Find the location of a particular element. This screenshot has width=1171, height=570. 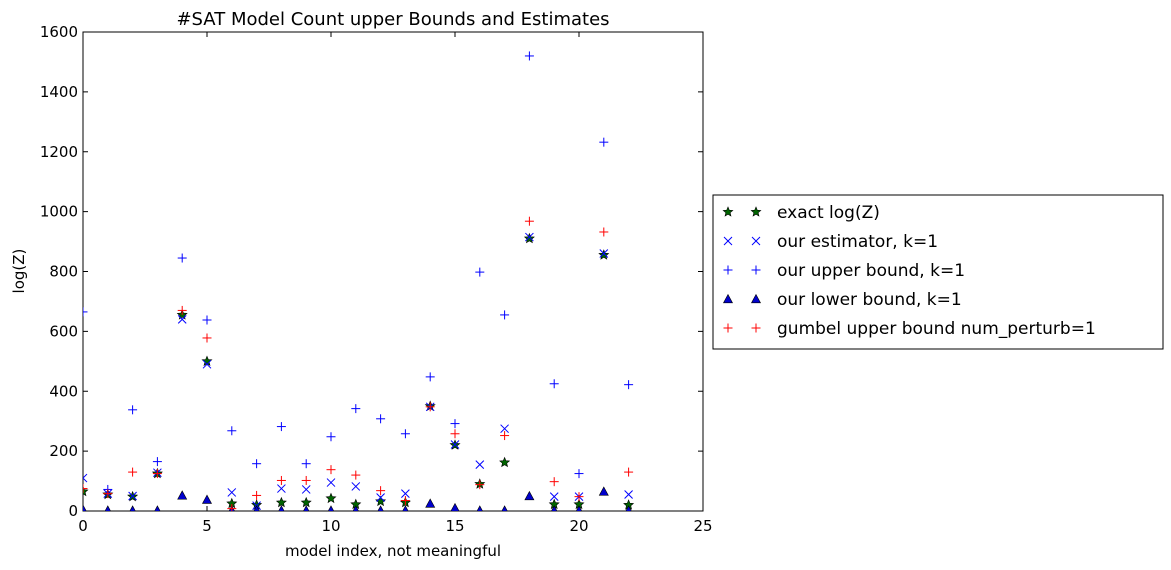

legend-item: our estimator, k=1 is located at coordinates (830, 242).